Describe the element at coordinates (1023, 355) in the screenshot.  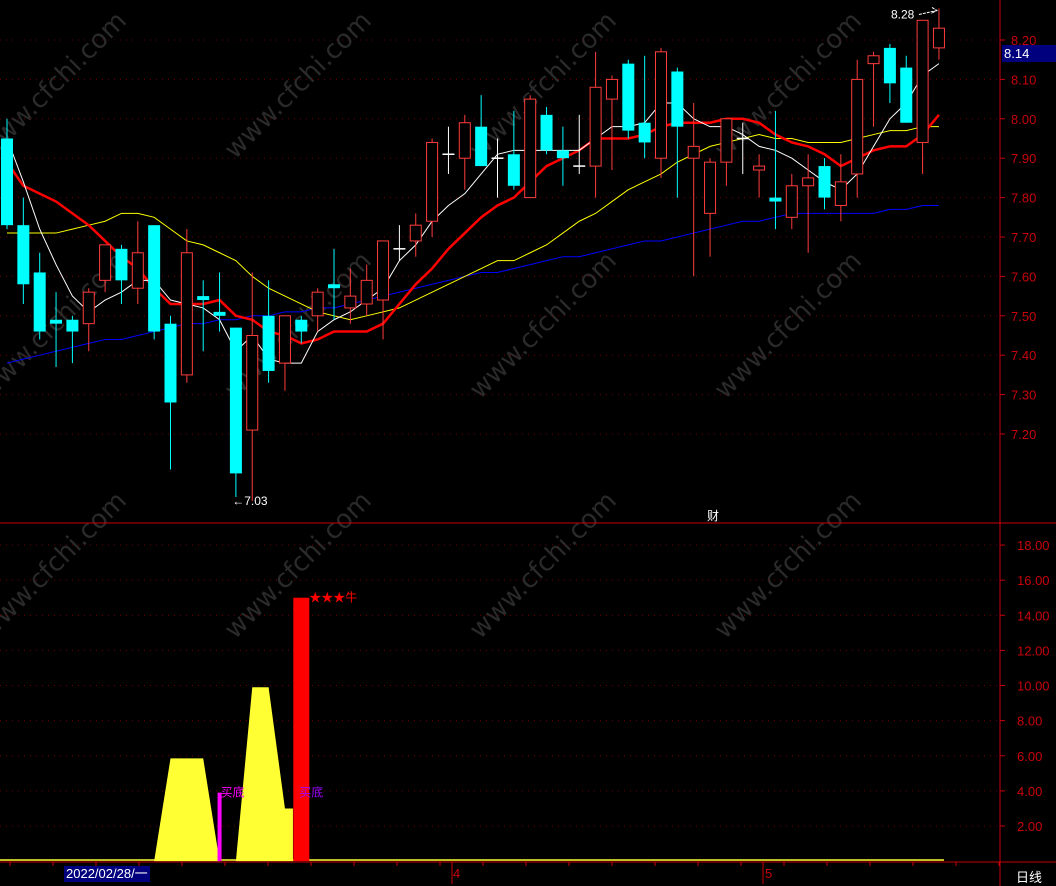
I see `price-axis-label: 7.40` at that location.